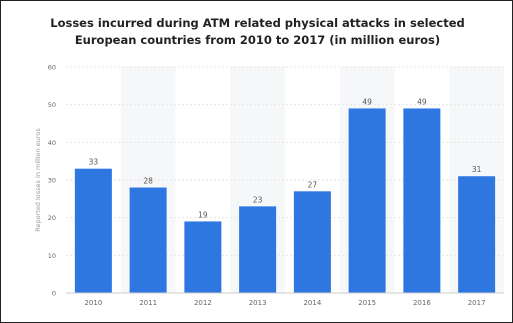 The width and height of the screenshot is (513, 323). I want to click on y-tick-label-40: 40, so click(52, 143).